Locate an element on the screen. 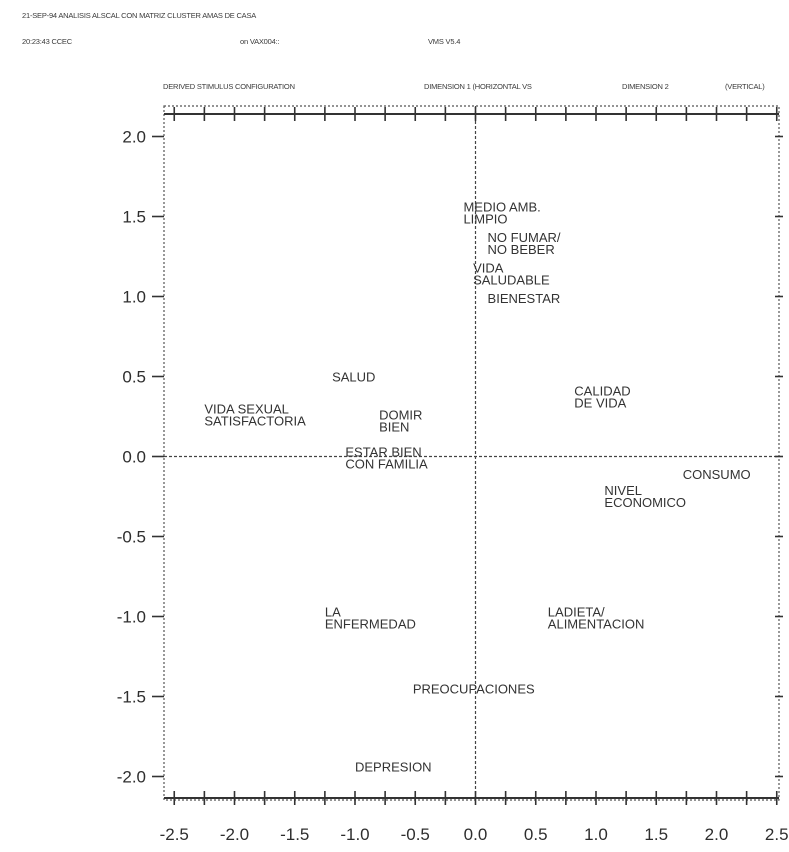 Image resolution: width=789 pixels, height=852 pixels. point-label-line: ESTAR BIEN is located at coordinates (383, 452).